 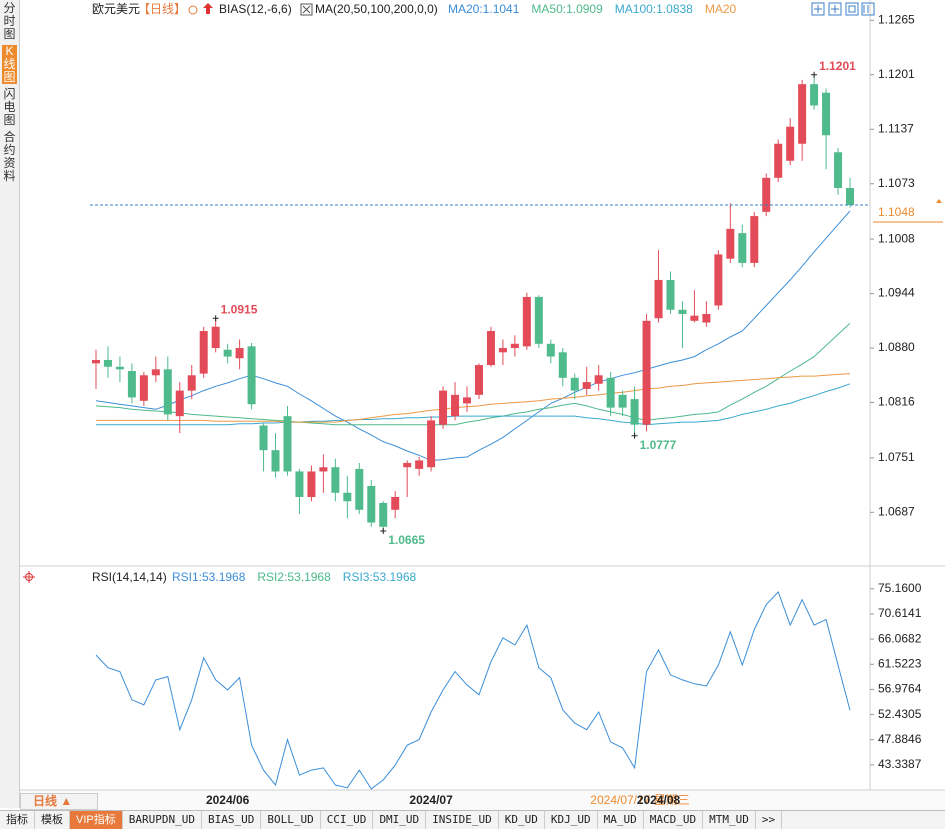 What do you see at coordinates (59, 801) in the screenshot?
I see `period-button: 日线 ▲` at bounding box center [59, 801].